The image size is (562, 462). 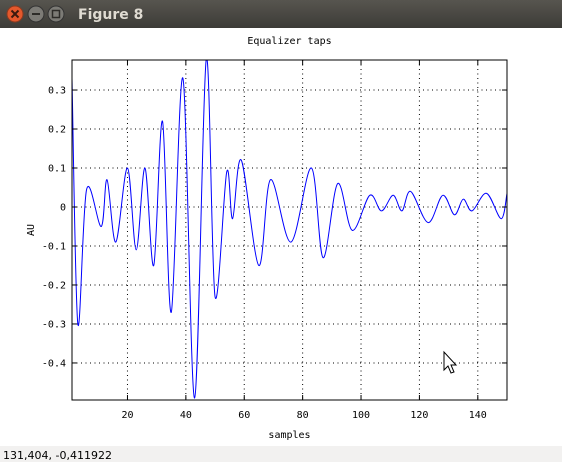 I want to click on y-tick-label: 0.1, so click(x=57, y=169).